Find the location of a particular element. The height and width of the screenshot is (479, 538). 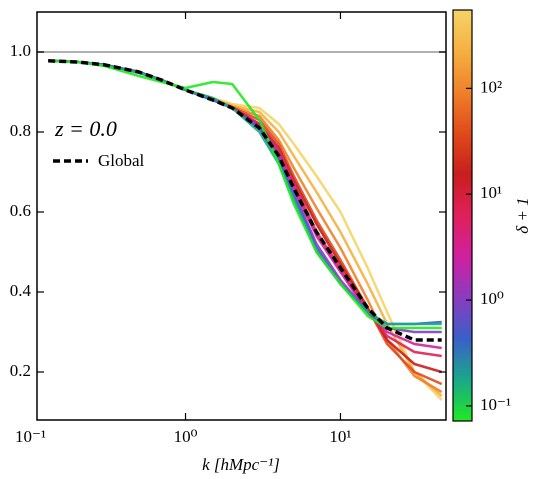

y-tick-label: 0.4 is located at coordinates (21, 290).